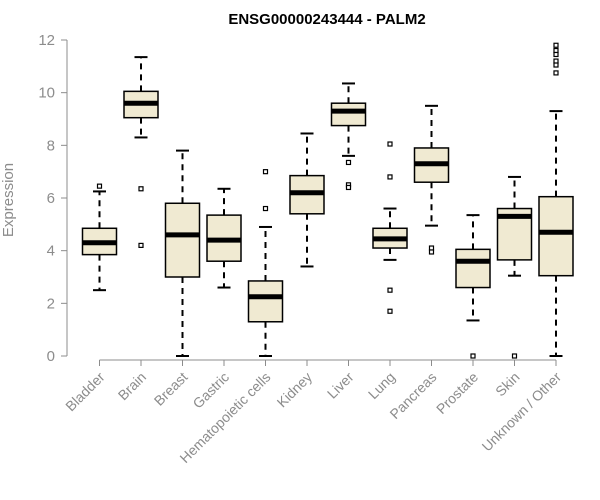 This screenshot has width=600, height=500. Describe the element at coordinates (390, 227) in the screenshot. I see `box-lung` at that location.